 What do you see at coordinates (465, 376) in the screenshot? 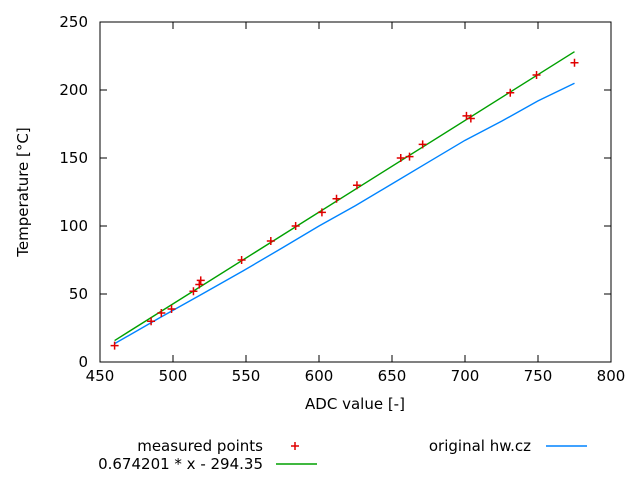
I see `x-tick-label: 700` at bounding box center [465, 376].